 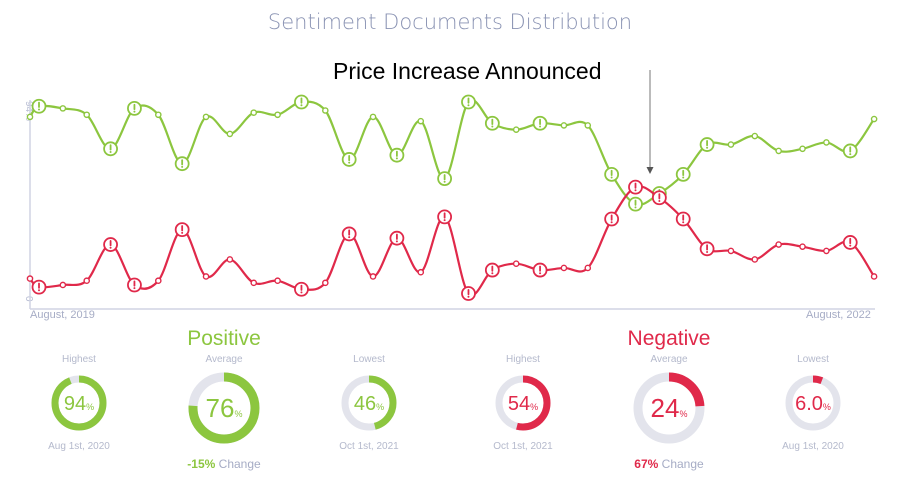 I want to click on positive-highest-label: Highest, so click(x=79, y=359).